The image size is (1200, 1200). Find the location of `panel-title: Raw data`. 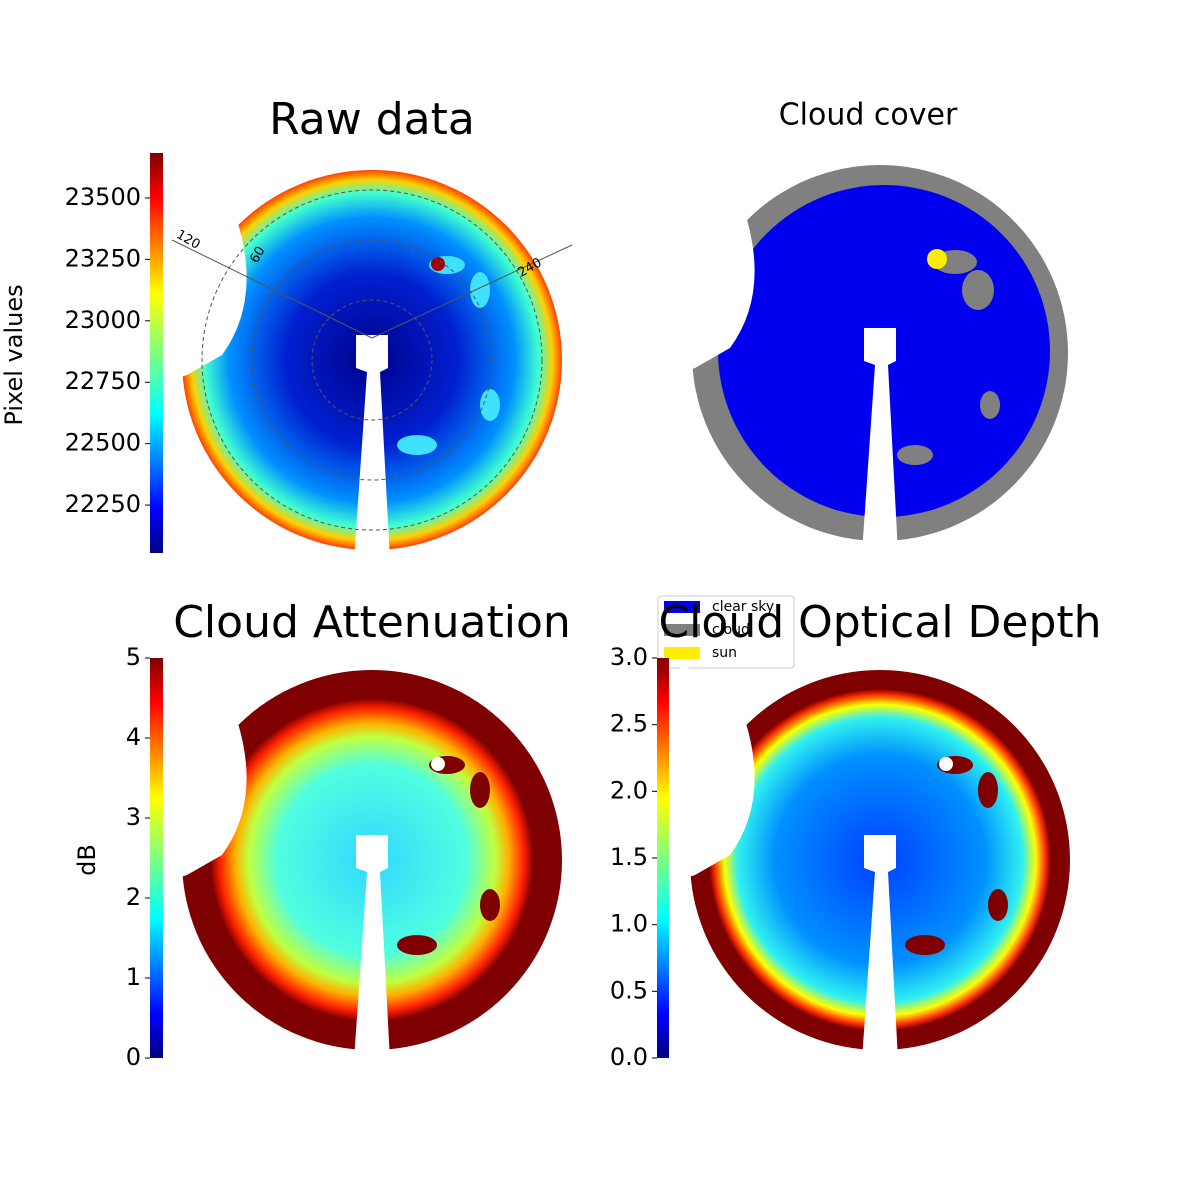

panel-title: Raw data is located at coordinates (372, 119).